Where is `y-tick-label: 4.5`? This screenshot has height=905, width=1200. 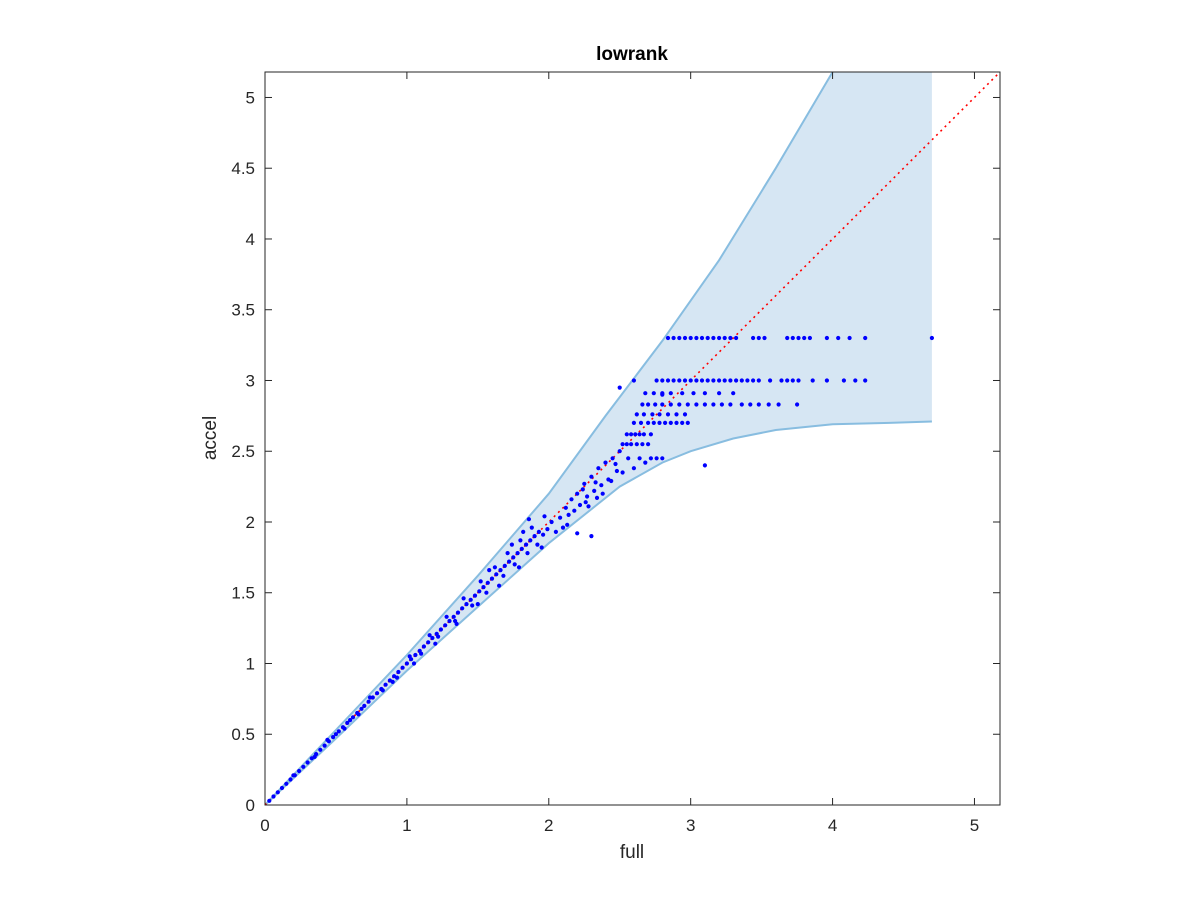 y-tick-label: 4.5 is located at coordinates (243, 168).